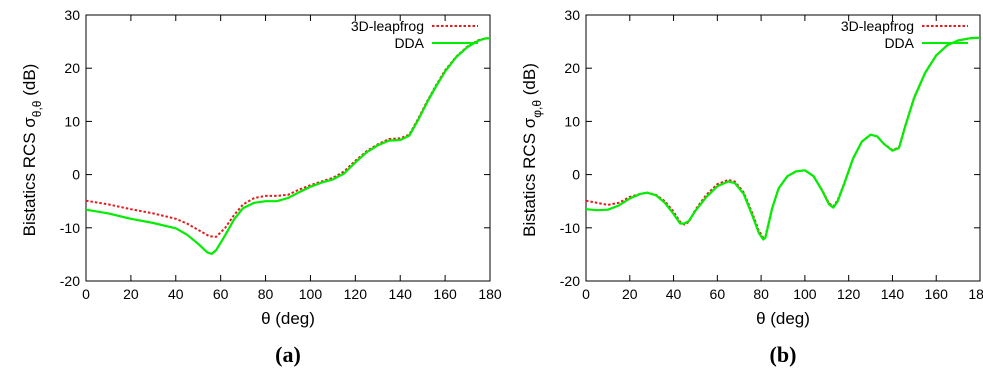 Image resolution: width=983 pixels, height=375 pixels. What do you see at coordinates (537, 109) in the screenshot?
I see `y-axis-label-subscript: φ,θ` at bounding box center [537, 109].